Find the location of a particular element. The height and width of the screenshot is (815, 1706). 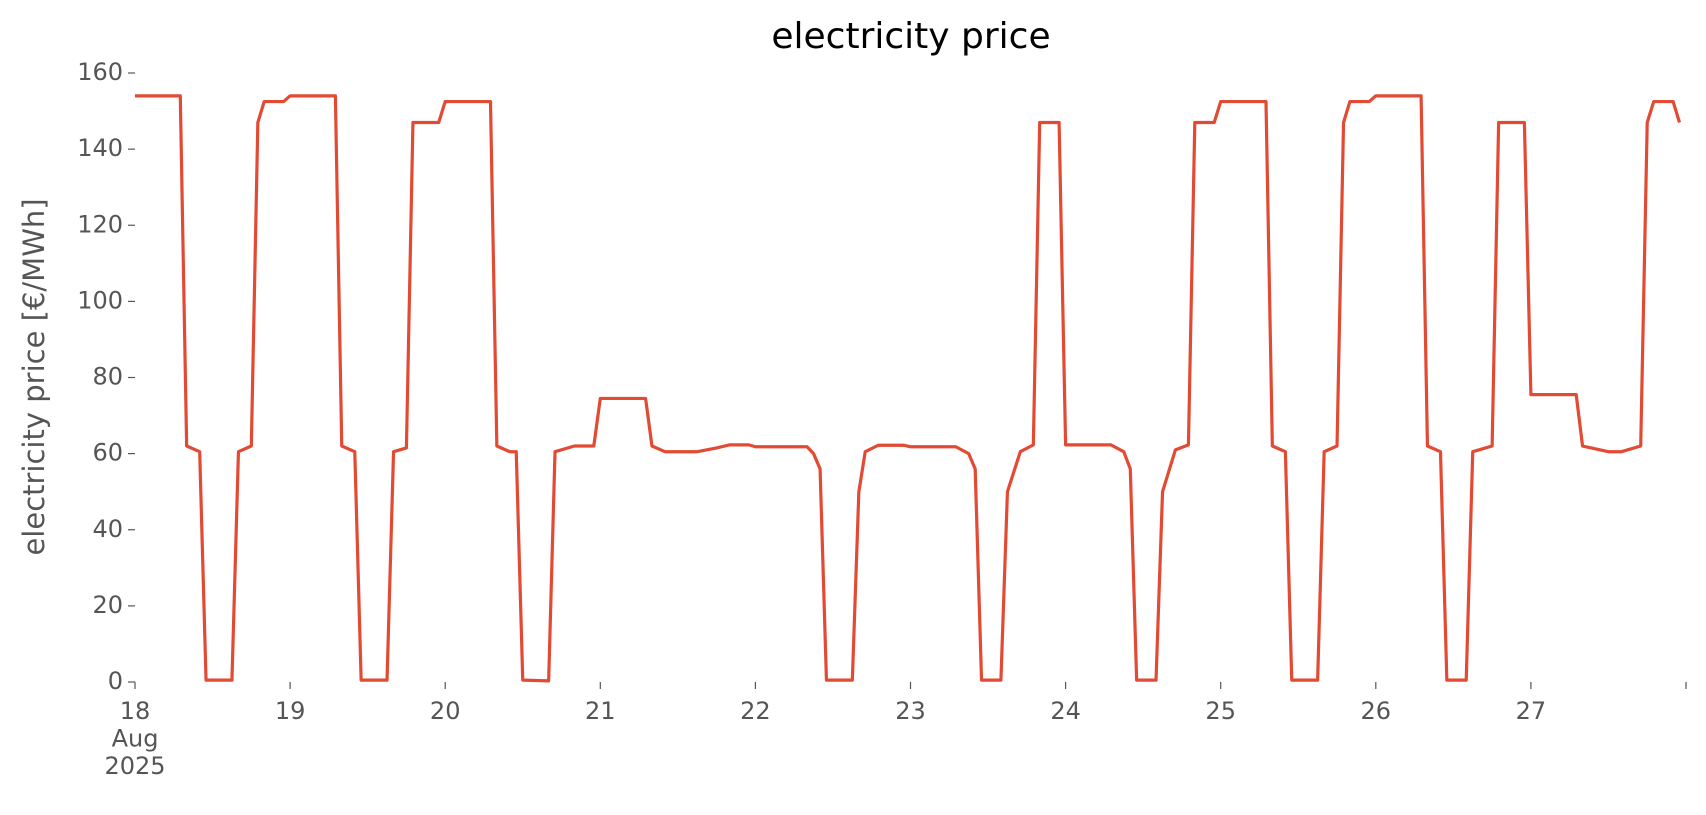

y-tick-label: 60 is located at coordinates (107, 453).